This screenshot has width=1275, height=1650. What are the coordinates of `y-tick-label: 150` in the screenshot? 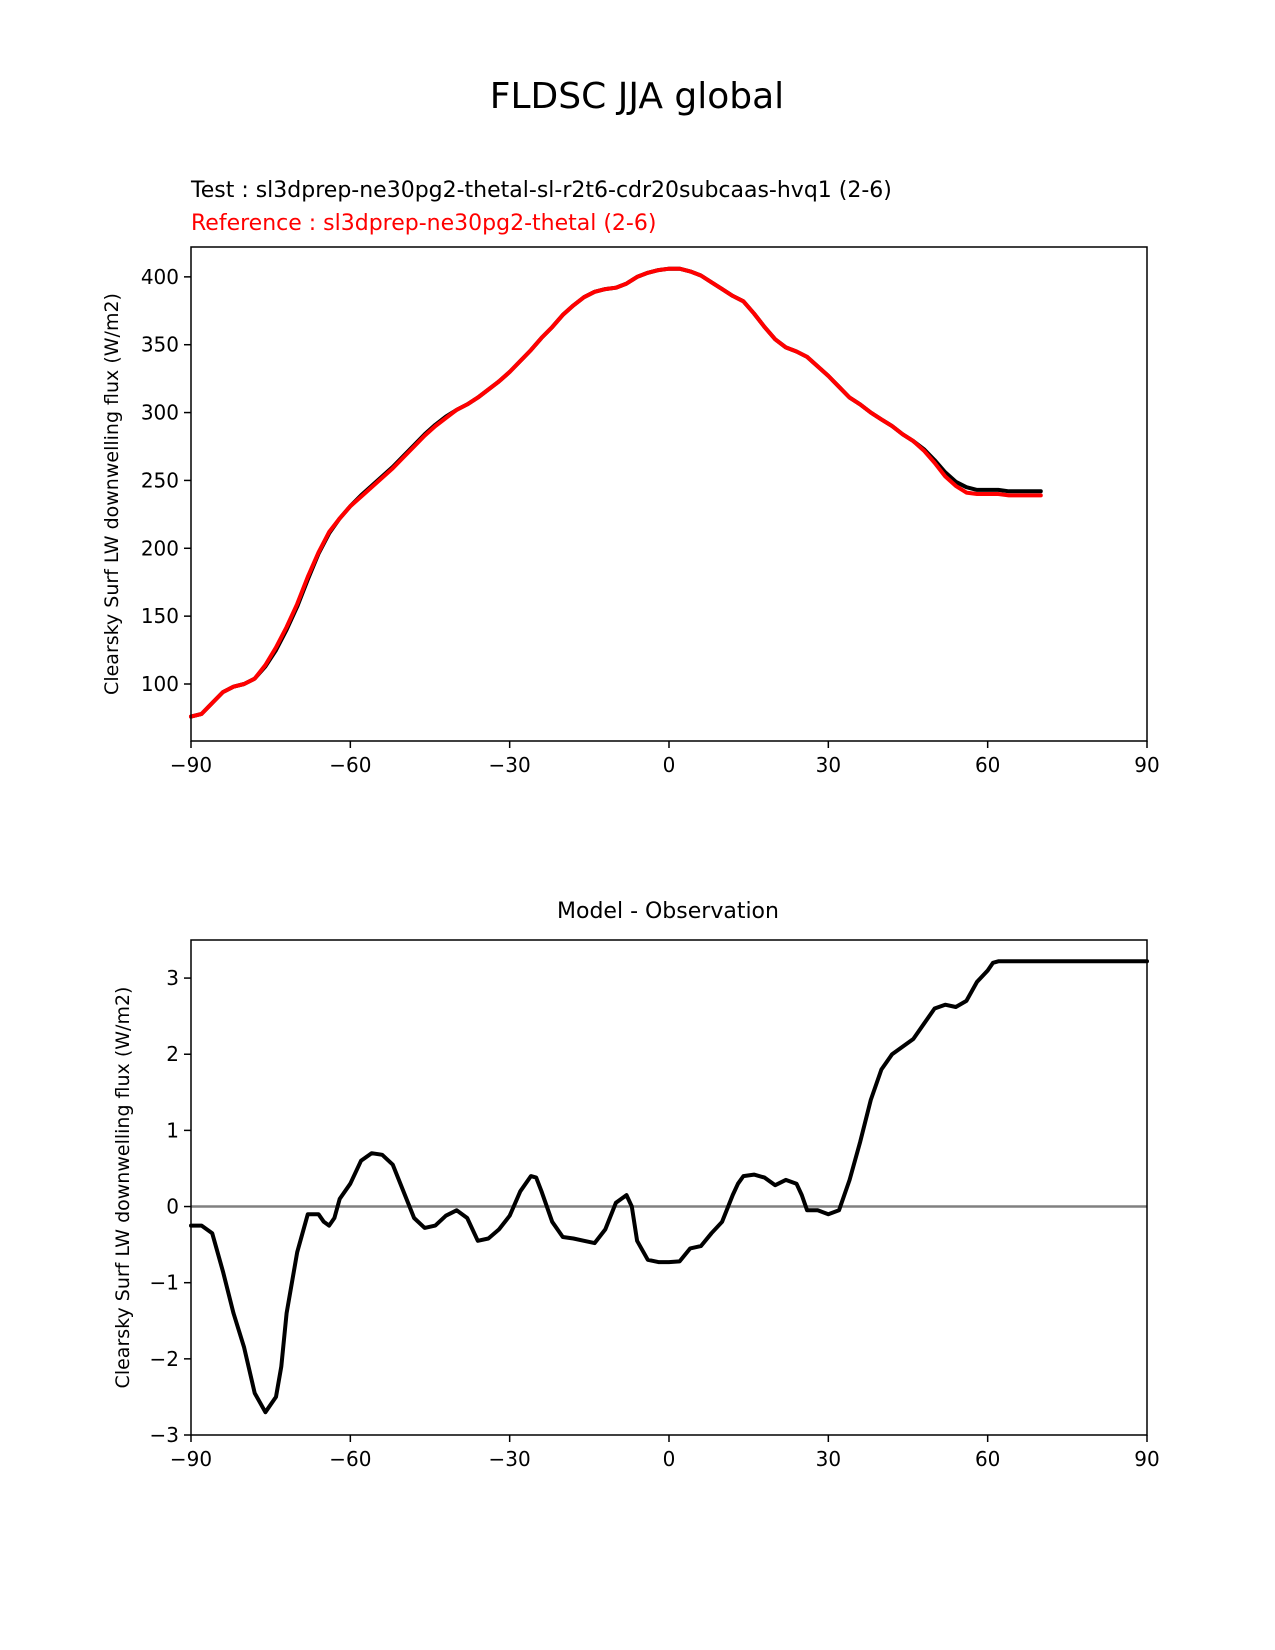 It's located at (160, 616).